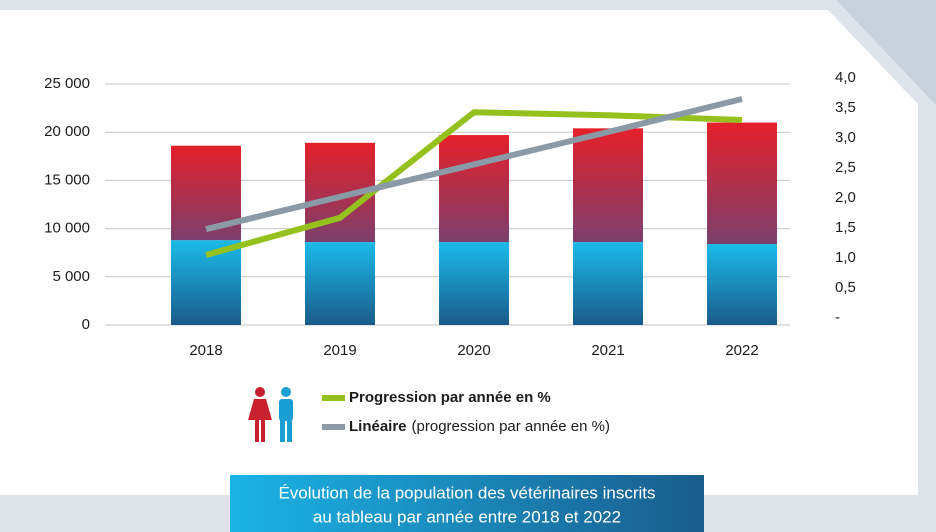 This screenshot has height=532, width=936. What do you see at coordinates (845, 287) in the screenshot?
I see `y2-tick-label: 0,5` at bounding box center [845, 287].